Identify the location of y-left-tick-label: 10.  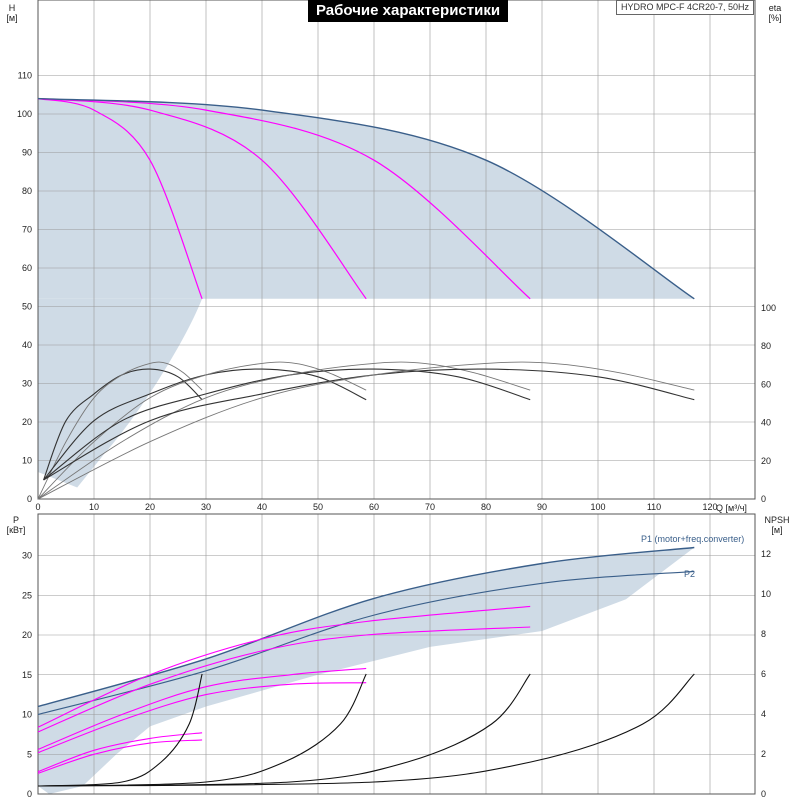
(27, 461).